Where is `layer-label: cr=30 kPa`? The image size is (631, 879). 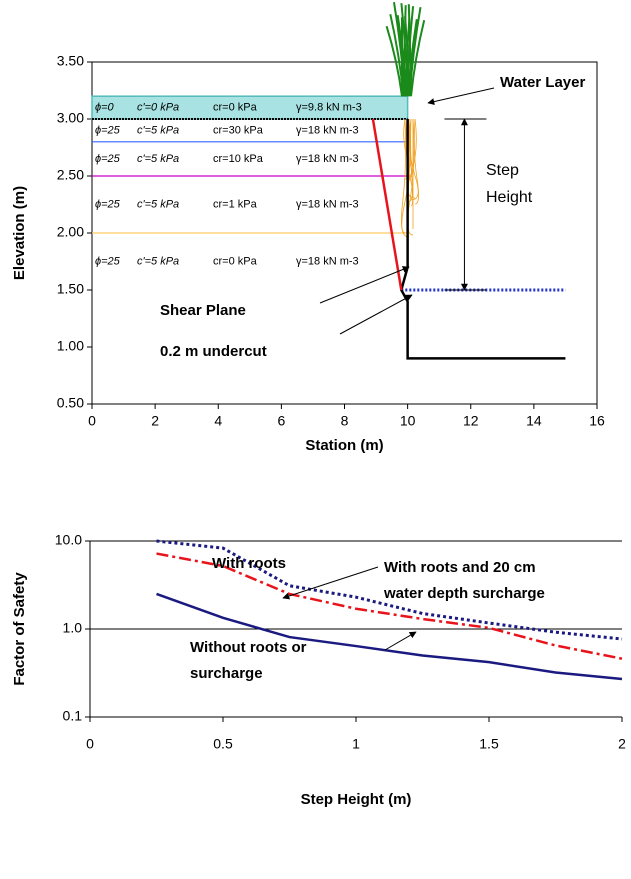
layer-label: cr=30 kPa is located at coordinates (238, 130).